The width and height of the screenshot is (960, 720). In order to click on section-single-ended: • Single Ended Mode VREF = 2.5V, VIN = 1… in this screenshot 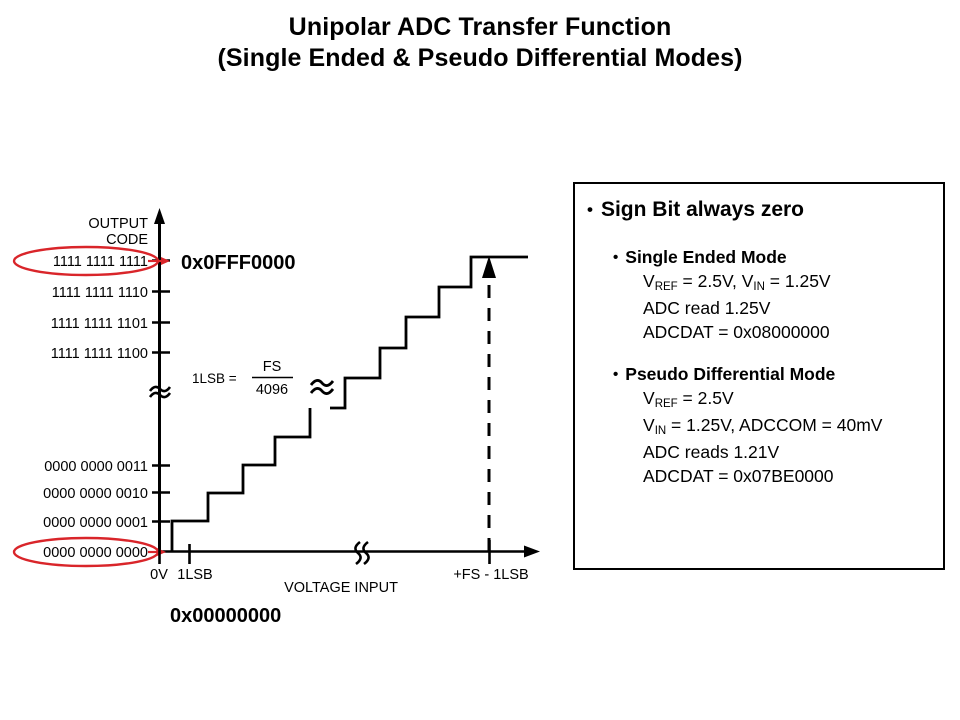, I will do `click(760, 294)`.